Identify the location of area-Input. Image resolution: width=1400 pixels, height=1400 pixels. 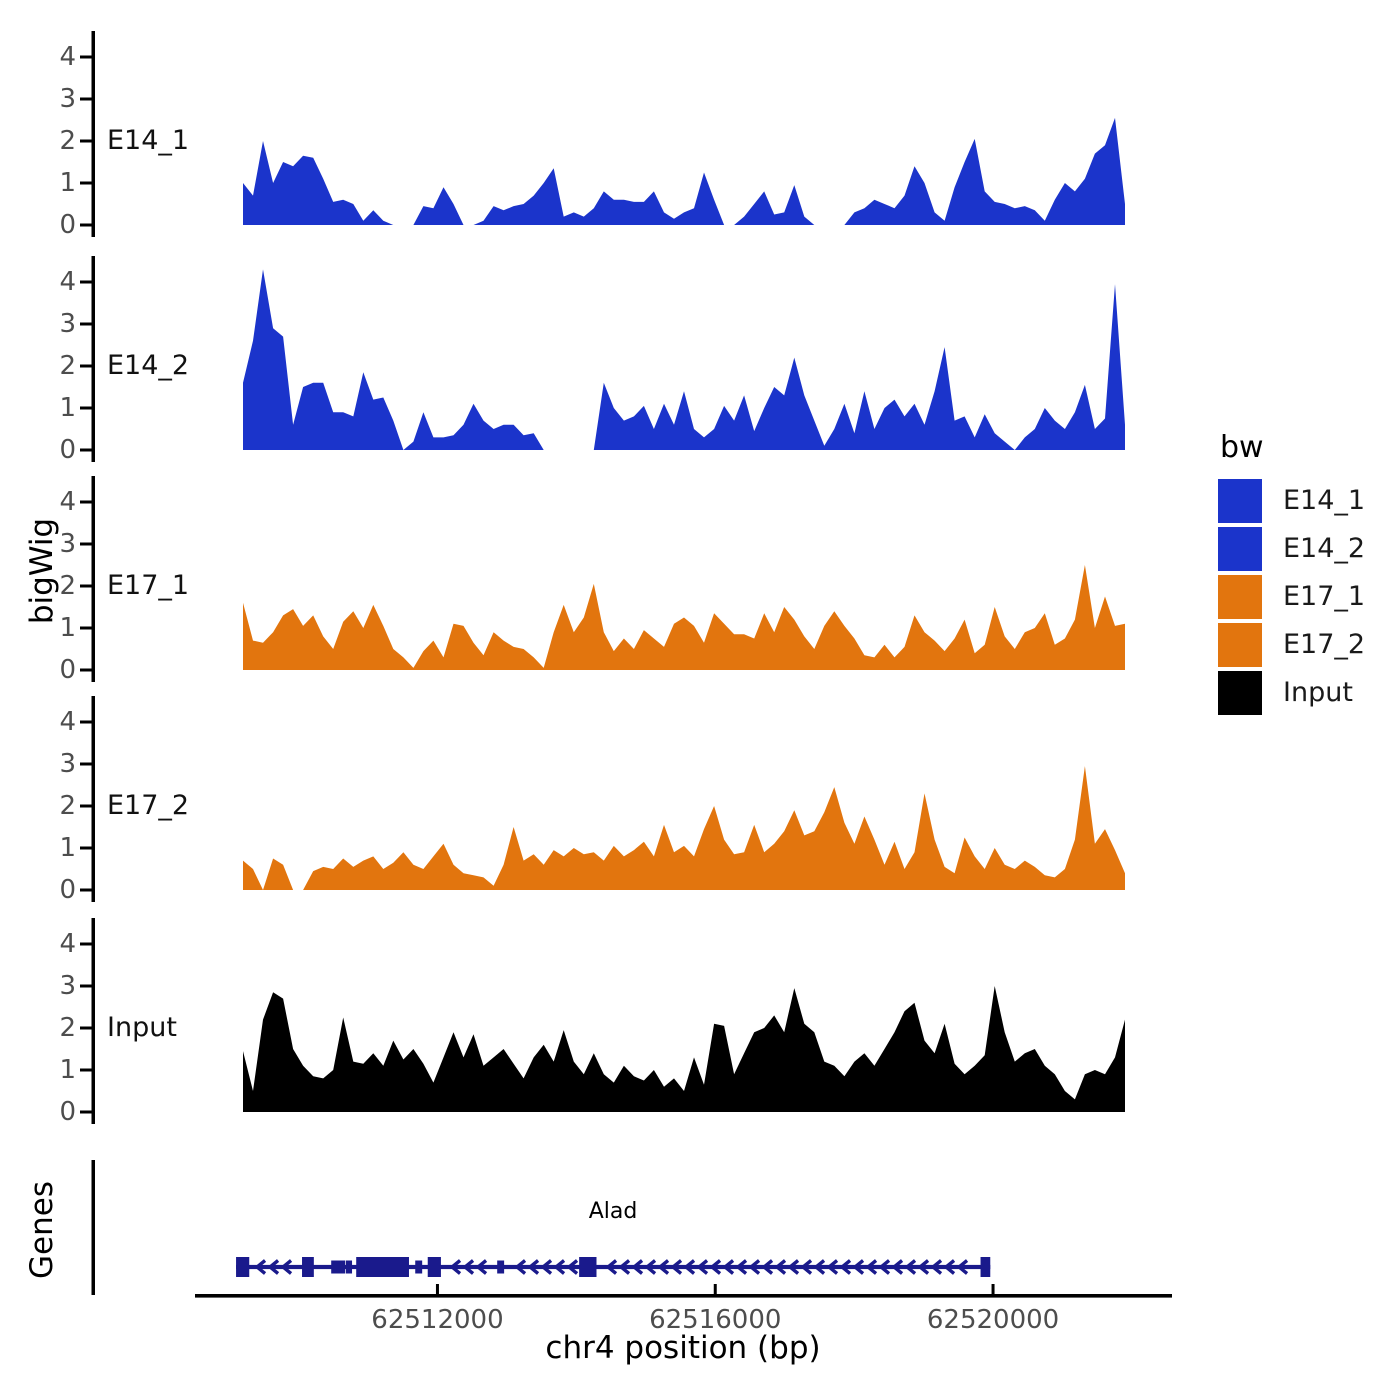
(684, 1049).